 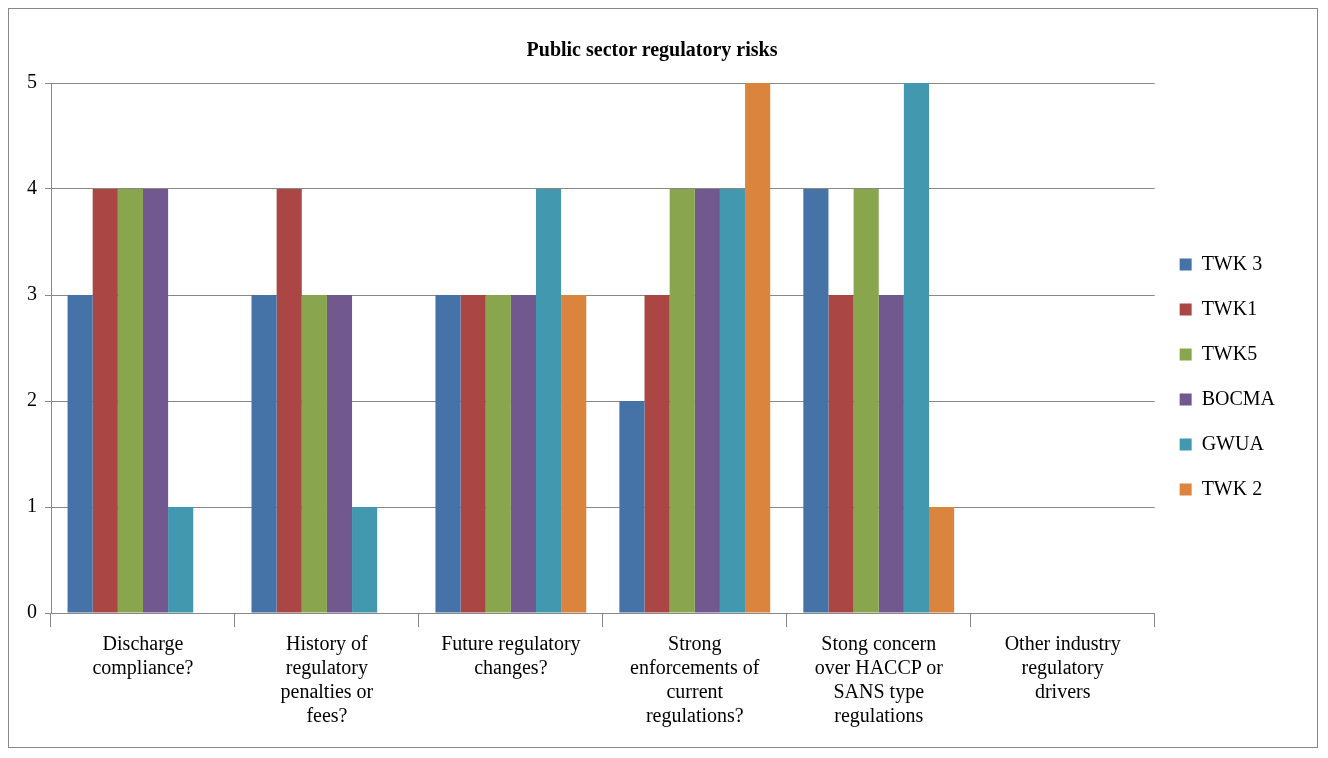 I want to click on legend-label: BOCMA, so click(x=1238, y=397).